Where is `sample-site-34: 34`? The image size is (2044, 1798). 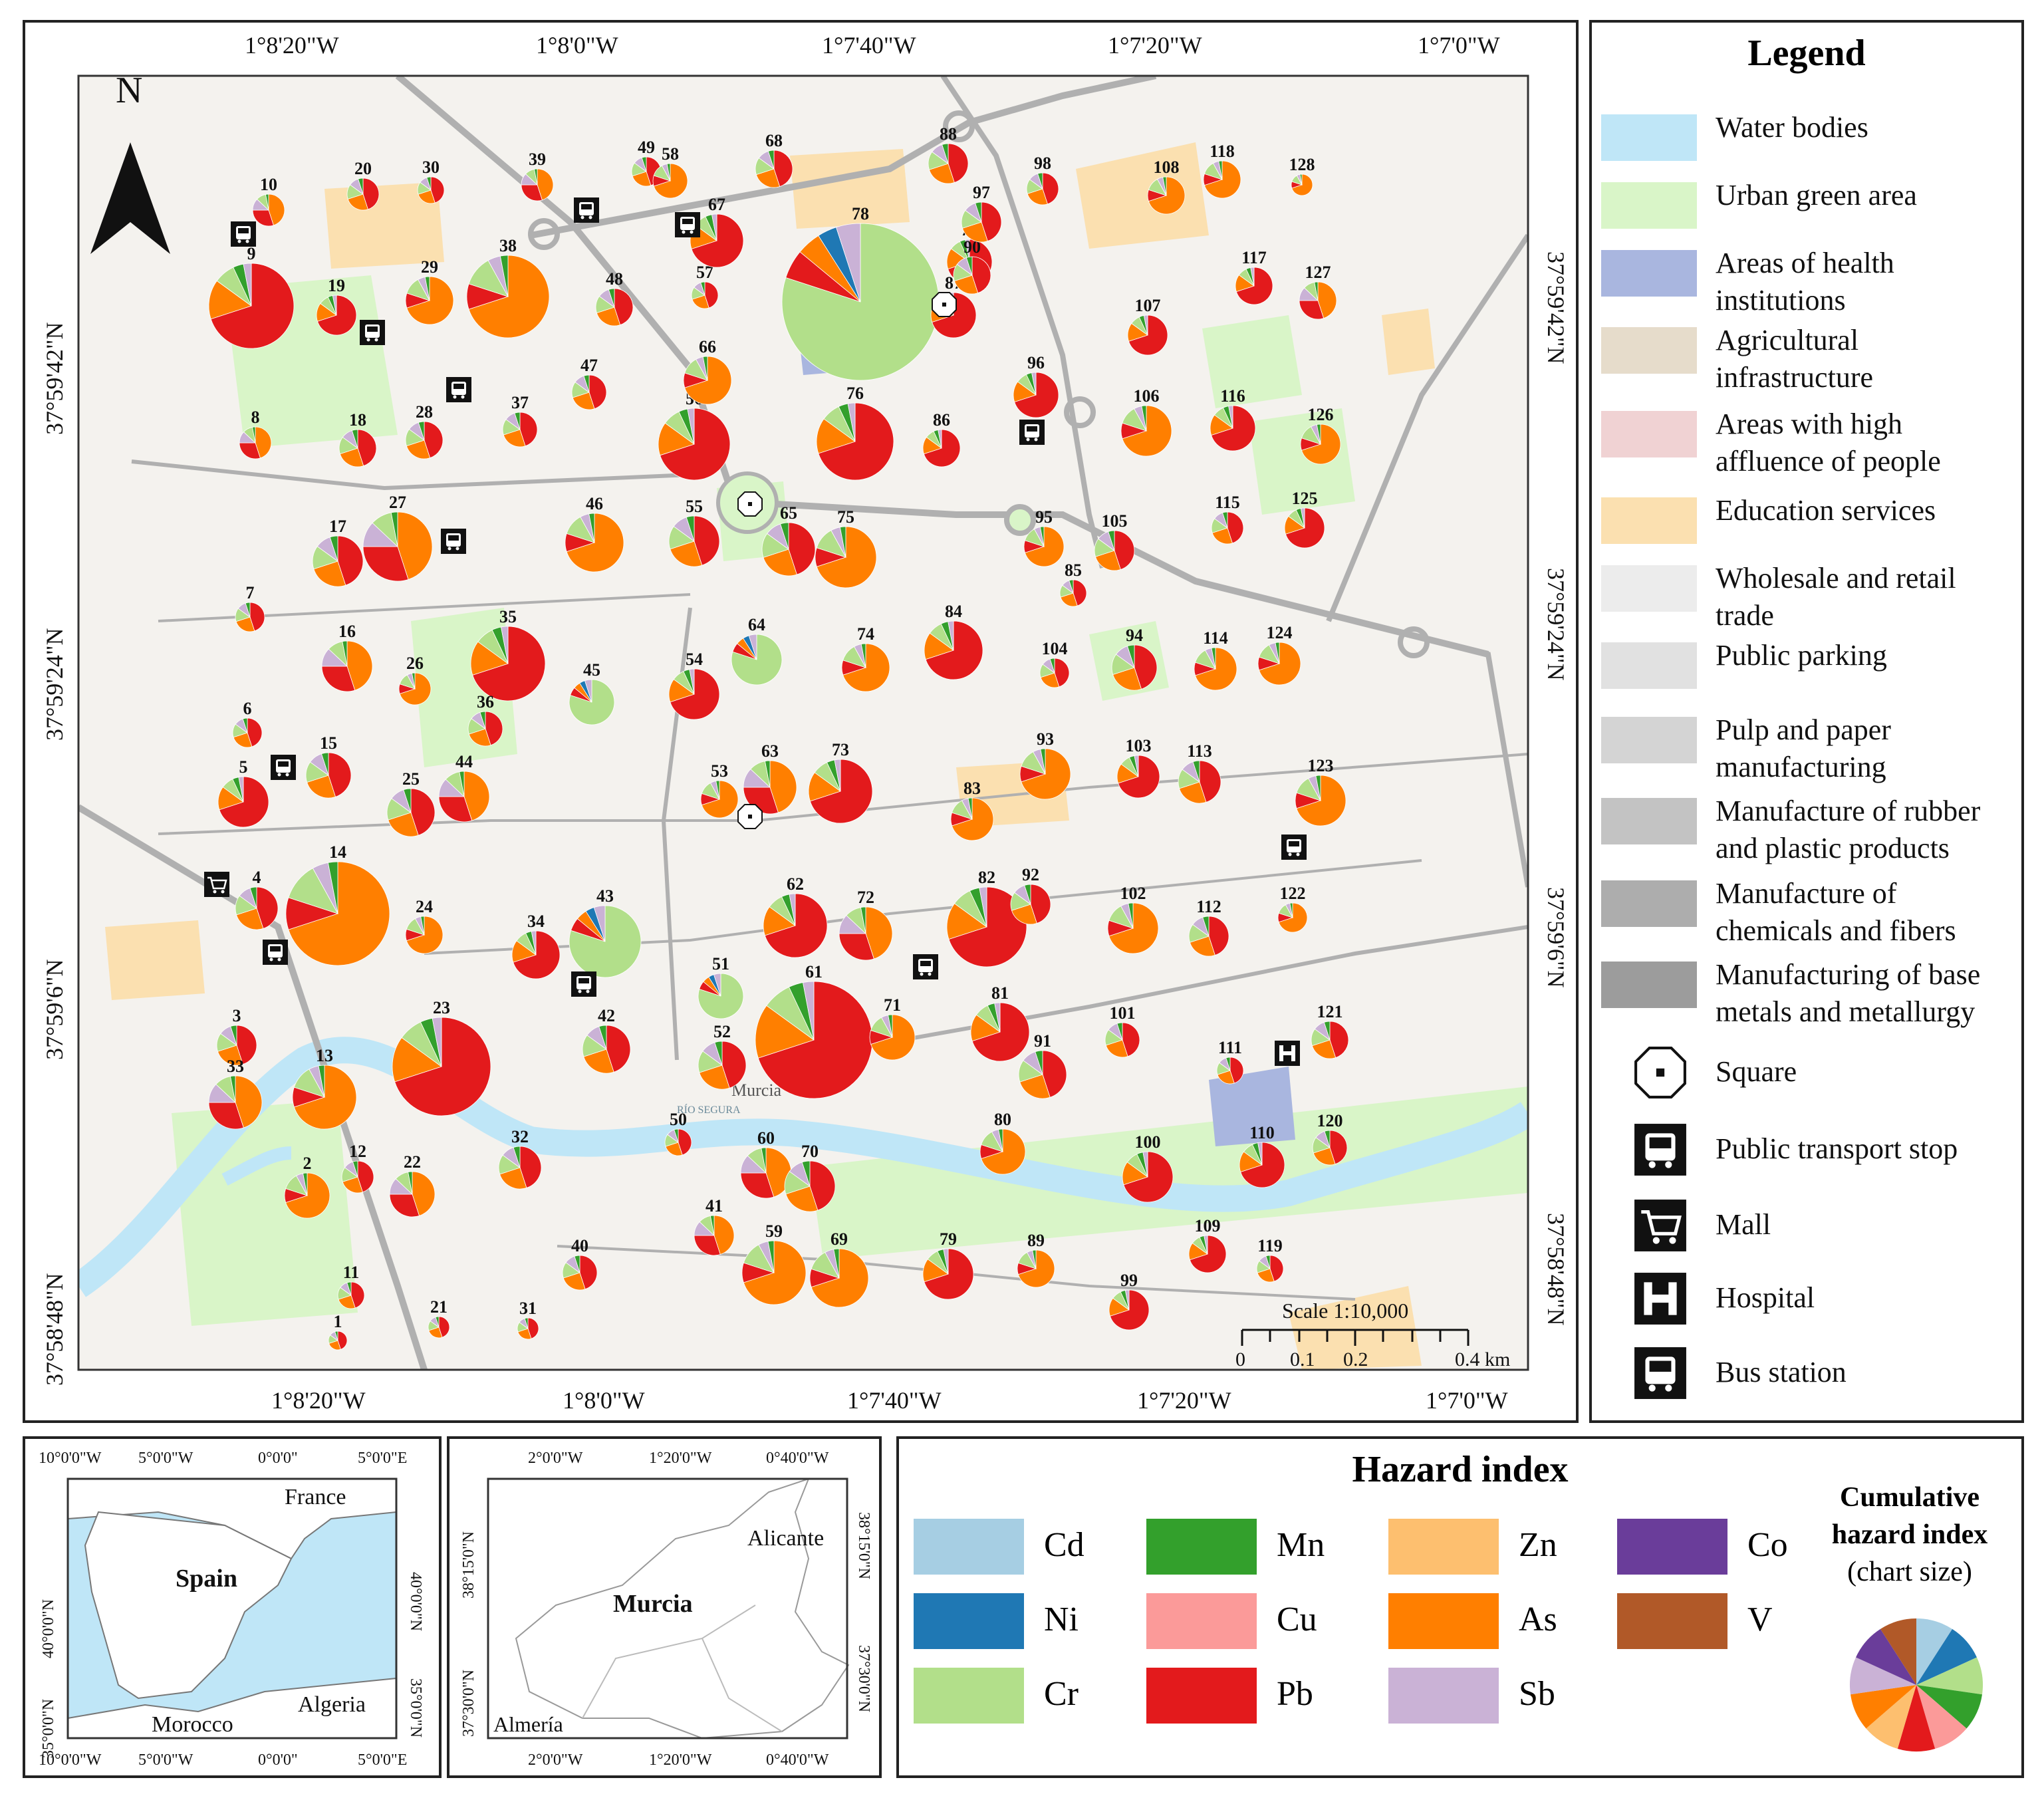 sample-site-34: 34 is located at coordinates (536, 945).